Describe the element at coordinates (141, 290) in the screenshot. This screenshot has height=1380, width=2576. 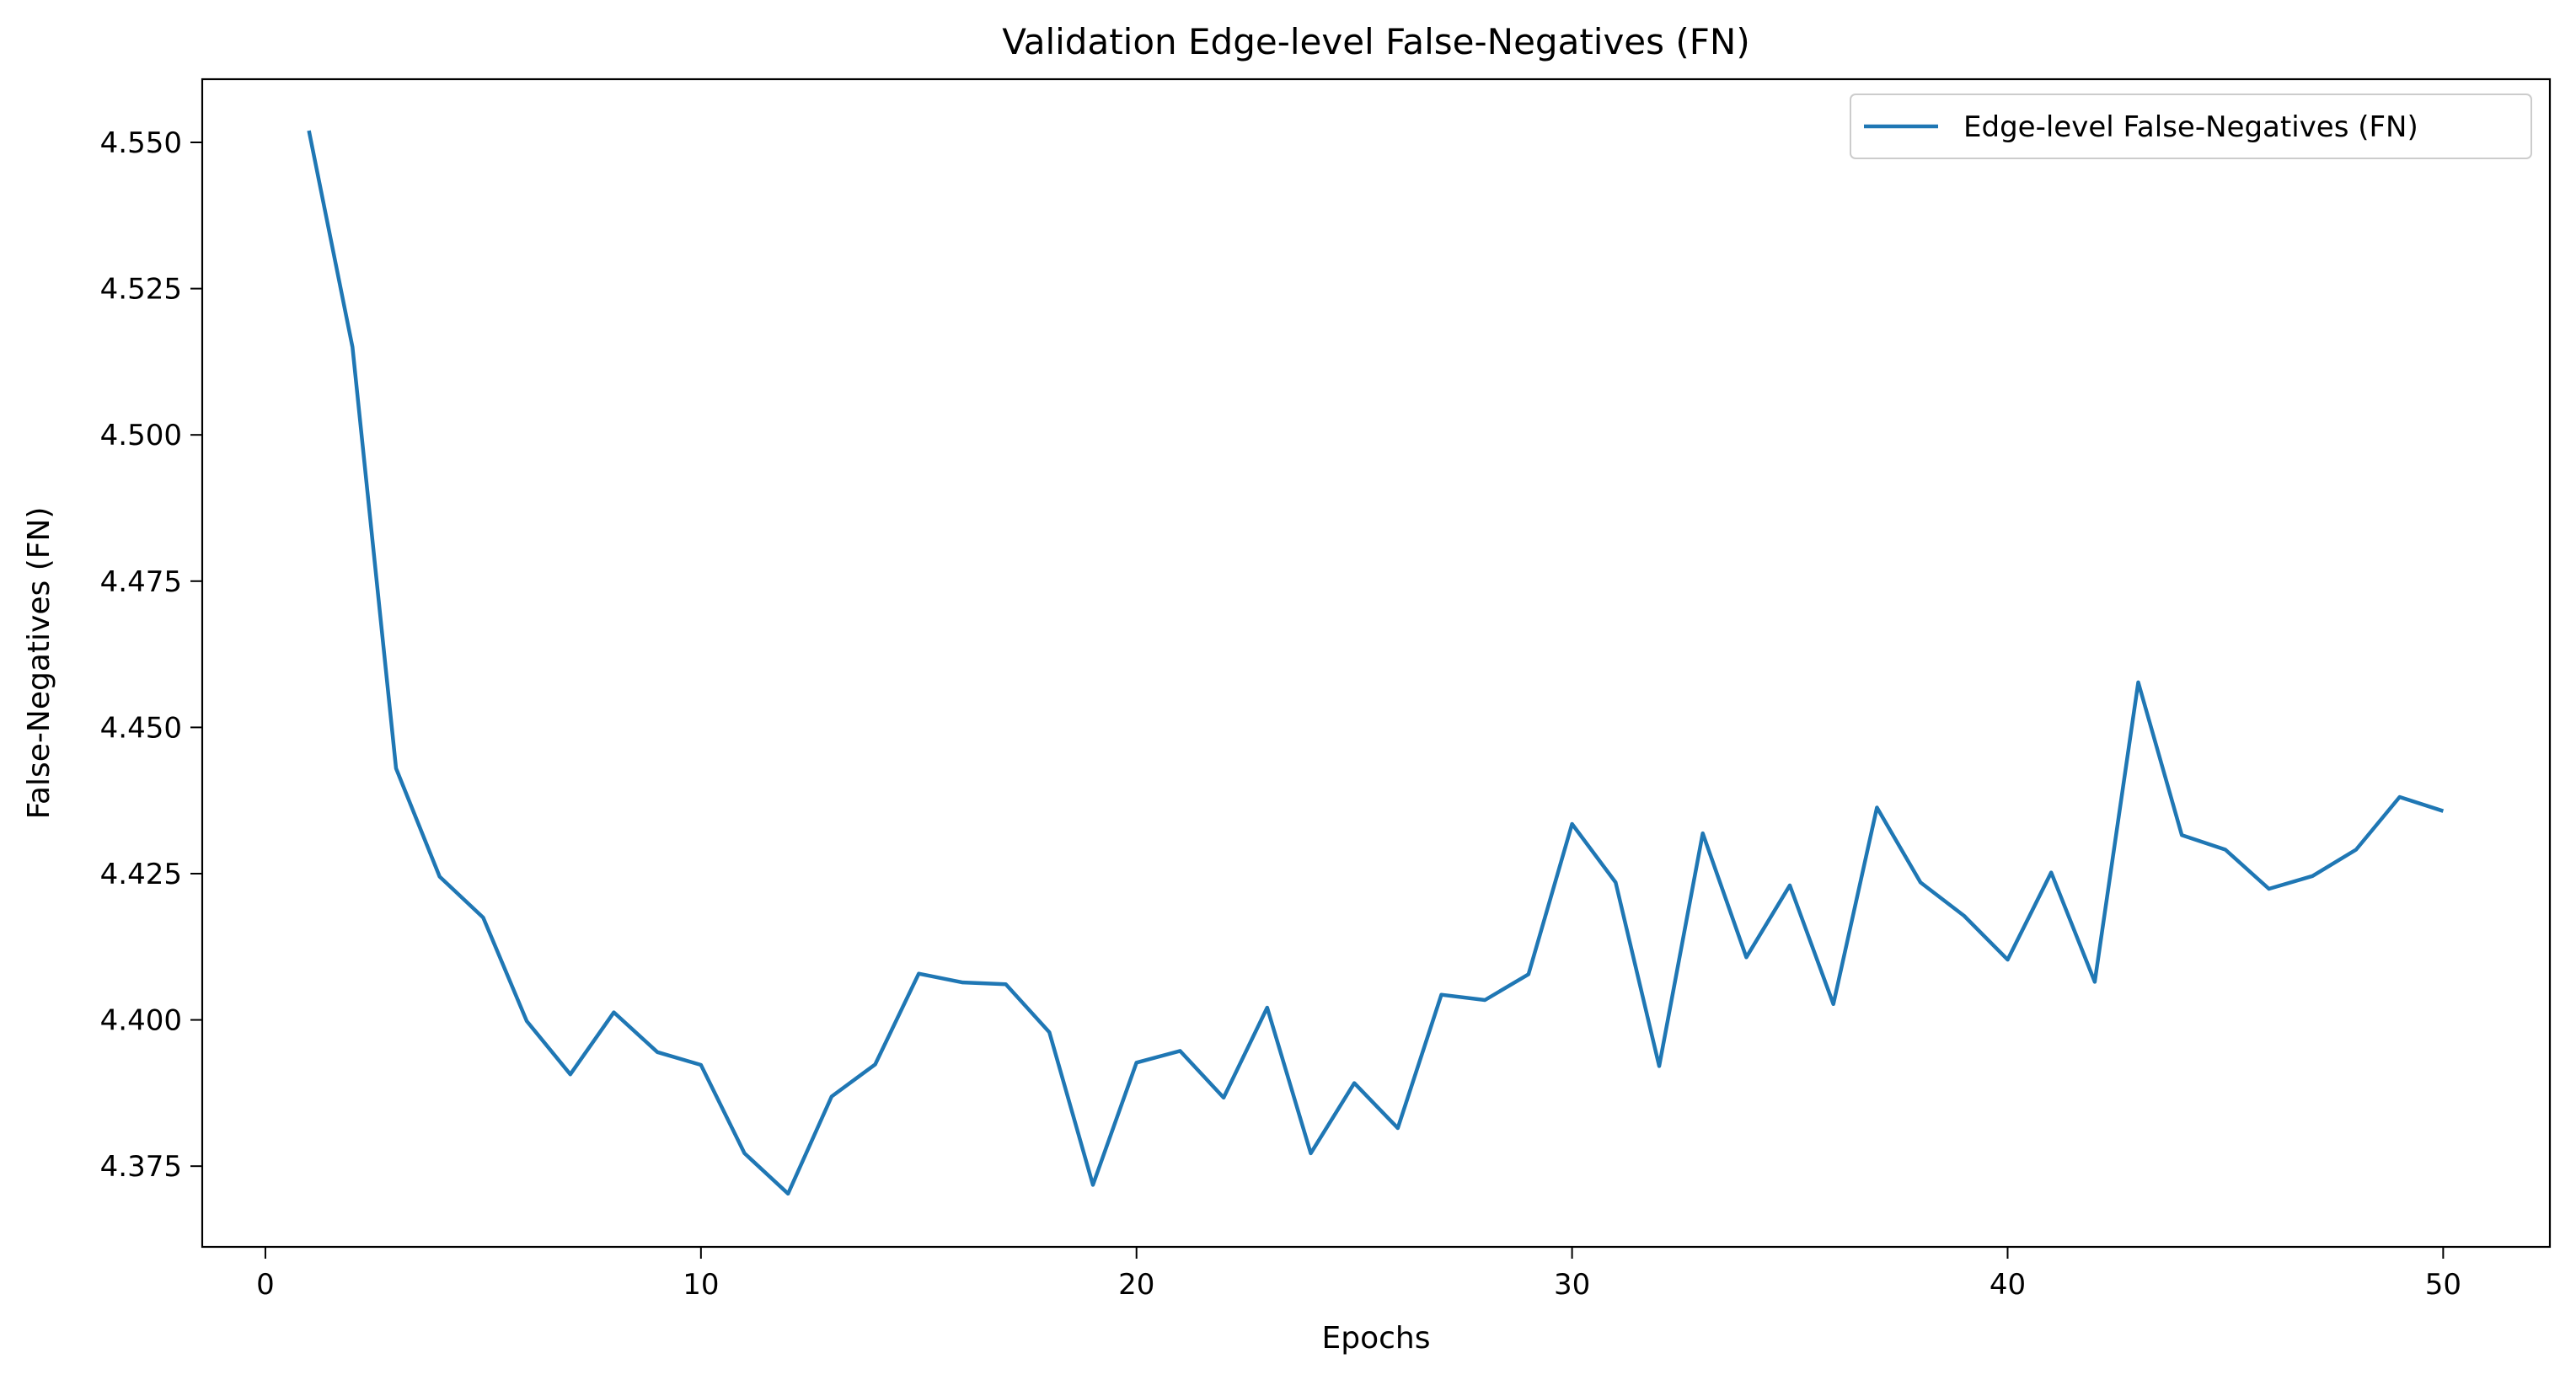
I see `y-tick-label: 4.525` at that location.